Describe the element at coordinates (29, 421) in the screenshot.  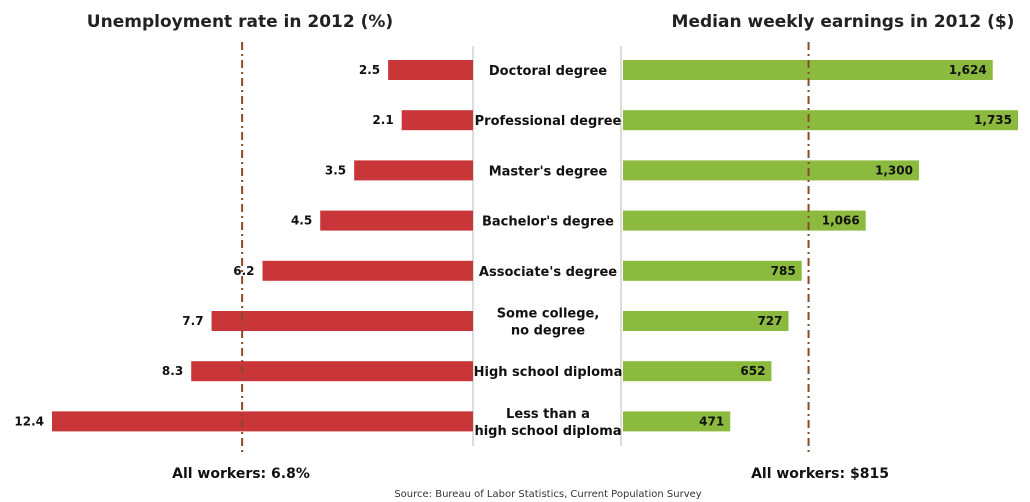
I see `unemployment-value-label: 12.4` at that location.